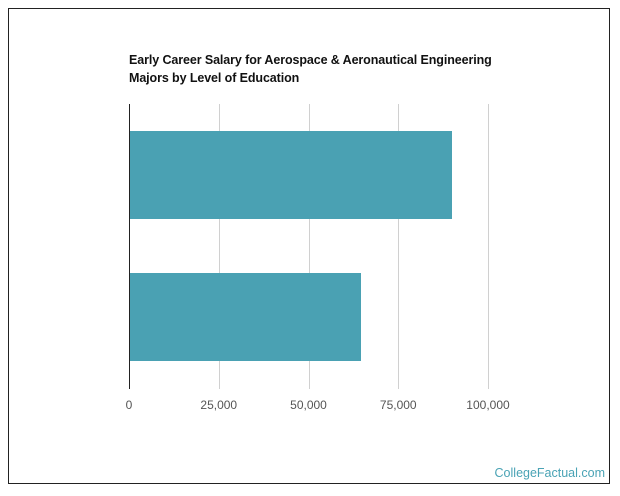 This screenshot has width=620, height=496. I want to click on x-tick-label: 0, so click(129, 405).